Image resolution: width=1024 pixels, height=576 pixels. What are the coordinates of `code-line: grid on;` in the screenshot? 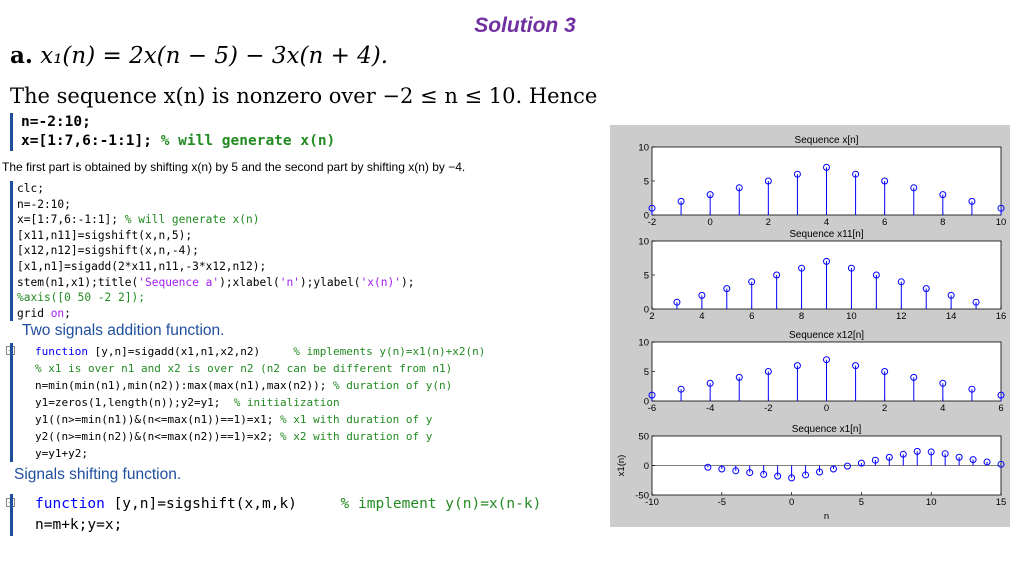 It's located at (215, 314).